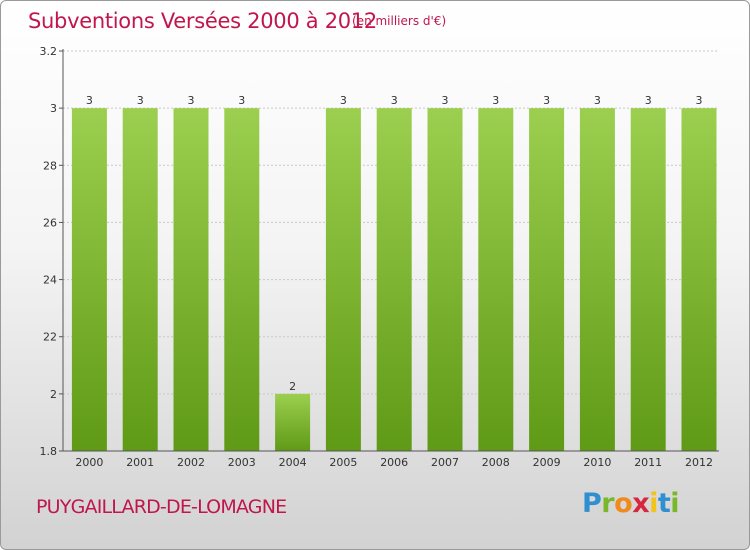  What do you see at coordinates (53, 394) in the screenshot?
I see `y-tick-label: 2` at bounding box center [53, 394].